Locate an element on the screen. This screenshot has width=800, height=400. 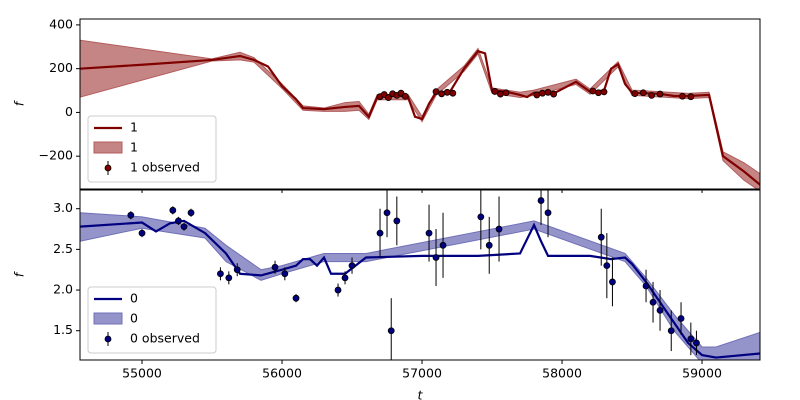
y-tick-label: 400 is located at coordinates (61, 23).